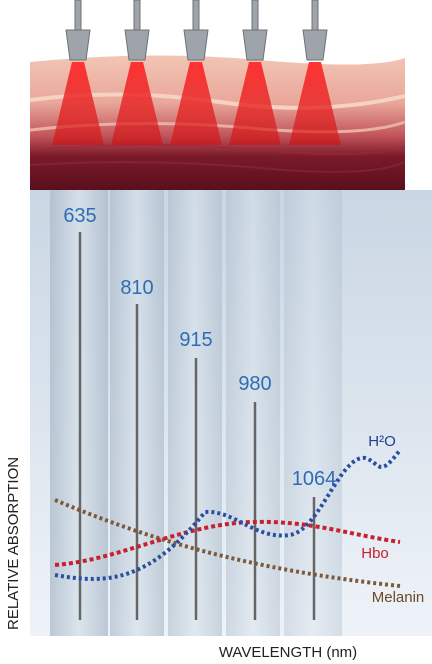 The width and height of the screenshot is (432, 664). What do you see at coordinates (254, 384) in the screenshot?
I see `wavelength-label: 980` at bounding box center [254, 384].